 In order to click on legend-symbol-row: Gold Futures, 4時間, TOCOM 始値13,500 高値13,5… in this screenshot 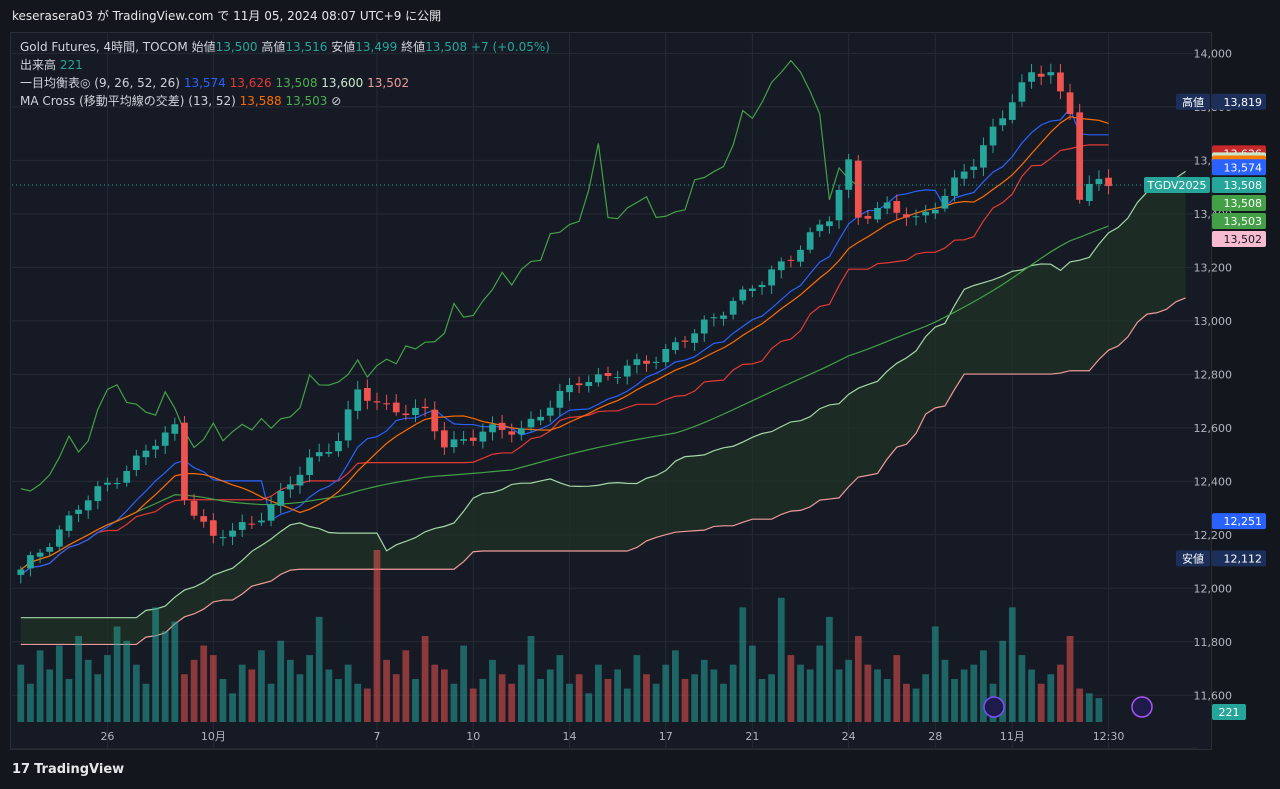, I will do `click(285, 47)`.